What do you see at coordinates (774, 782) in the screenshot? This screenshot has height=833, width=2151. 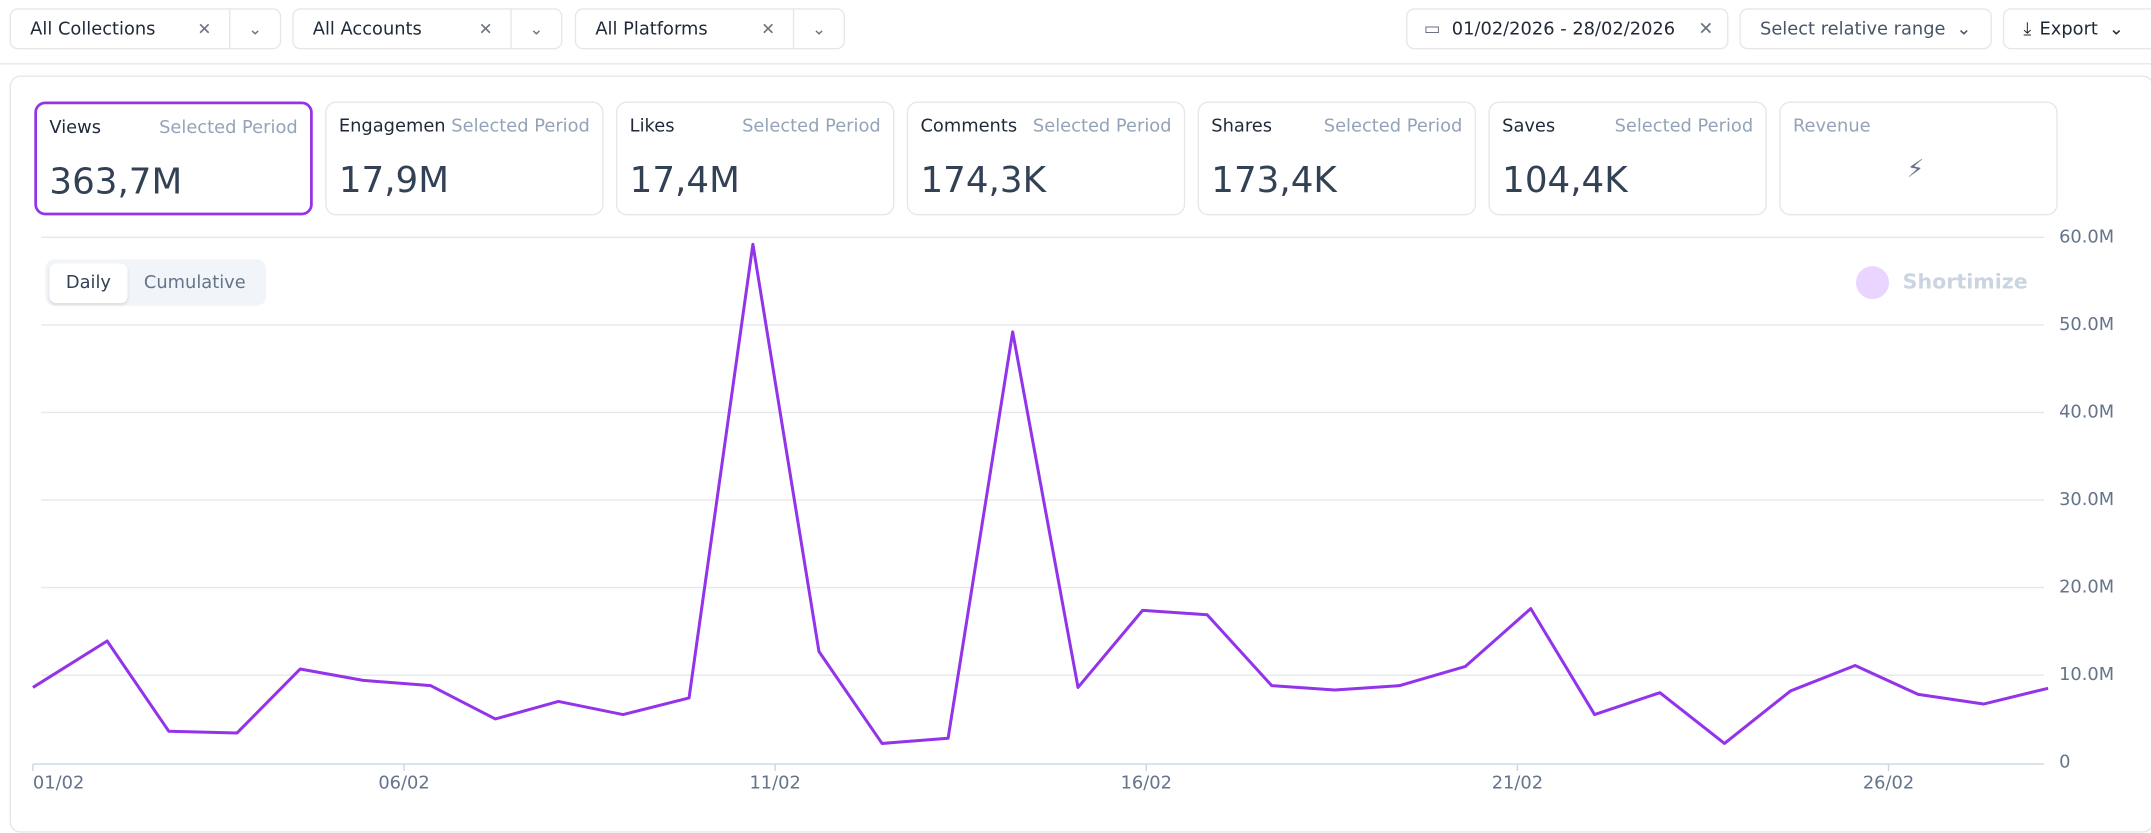 I see `x-tick-label: 11/02` at bounding box center [774, 782].